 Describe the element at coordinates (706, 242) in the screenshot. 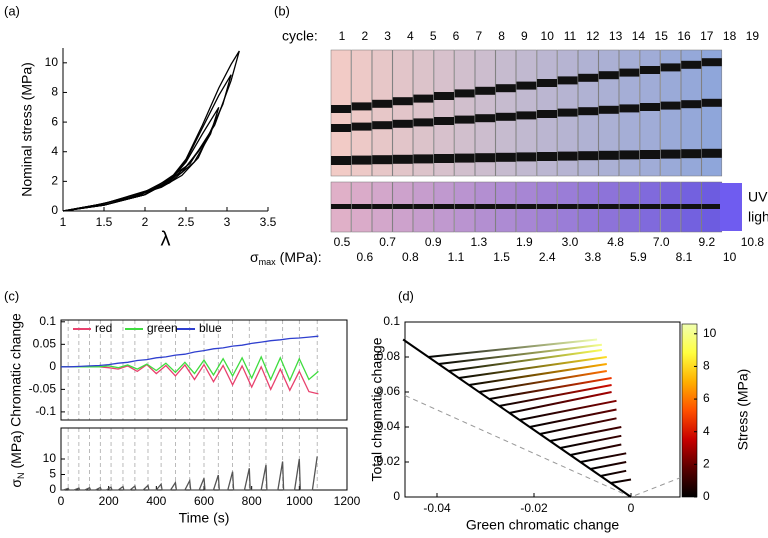

I see `sigma-max-label: 9.2` at that location.